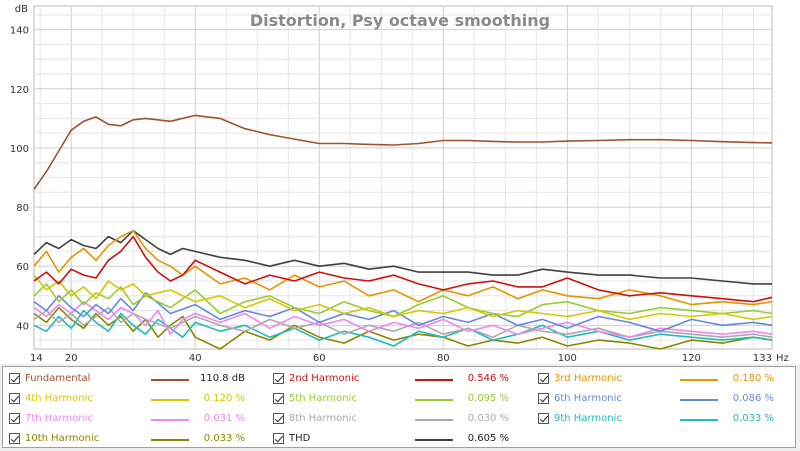  What do you see at coordinates (588, 378) in the screenshot?
I see `legend-label: 3rd Harmonic` at bounding box center [588, 378].